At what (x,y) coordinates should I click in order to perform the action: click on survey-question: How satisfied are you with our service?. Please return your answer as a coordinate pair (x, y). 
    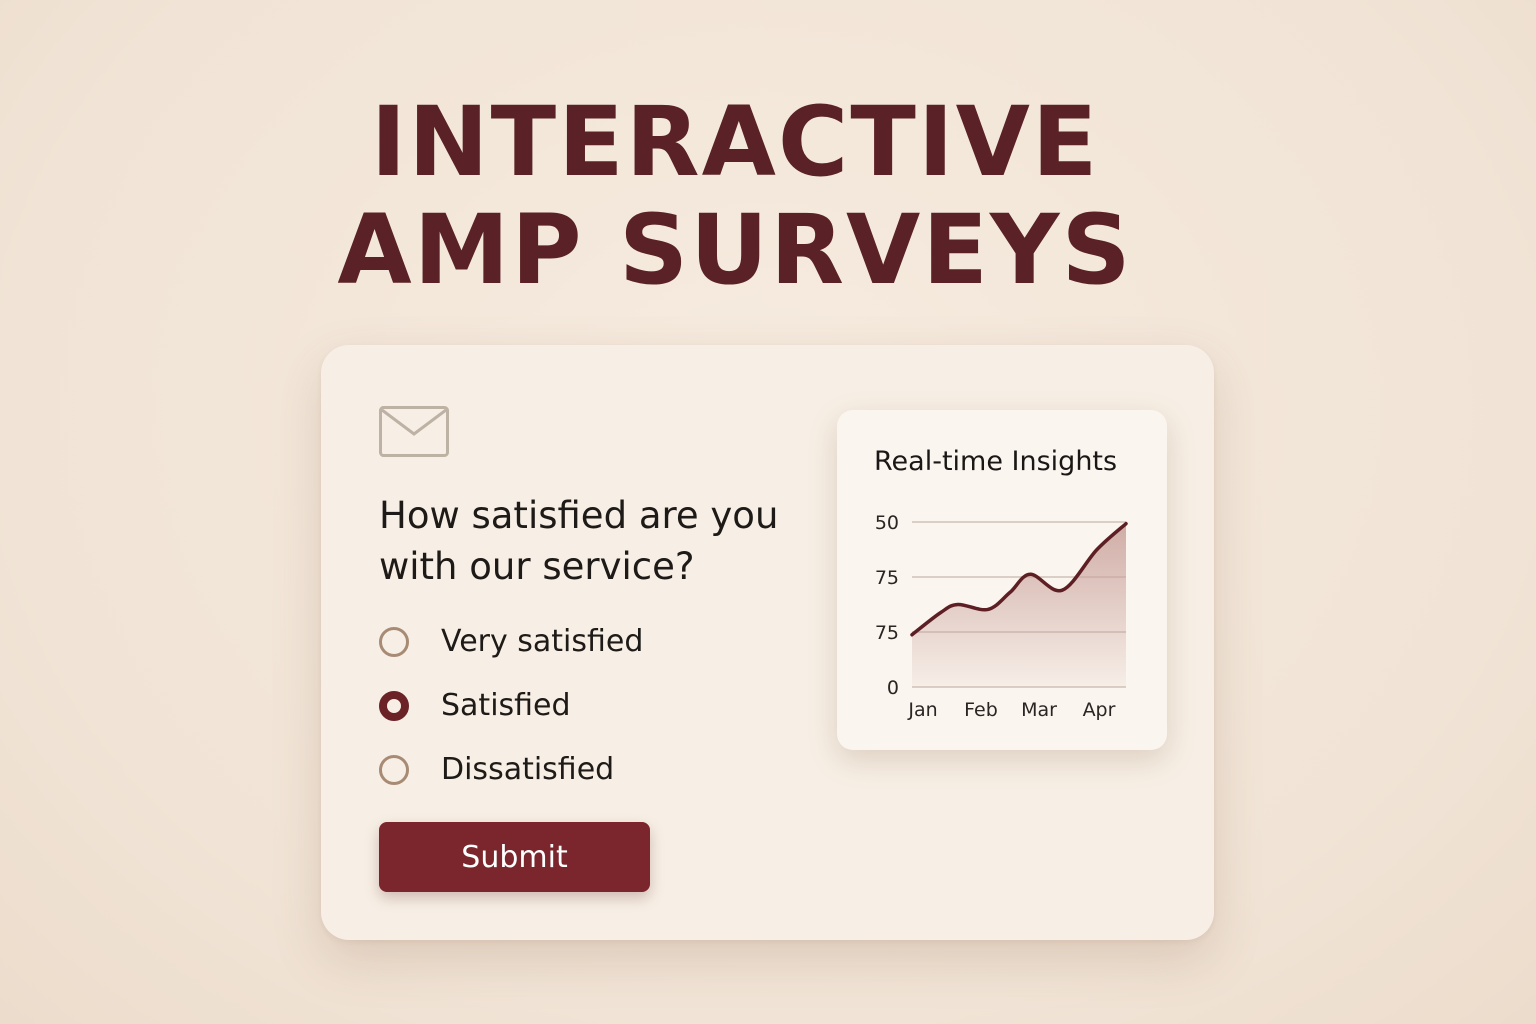
    Looking at the image, I should click on (579, 541).